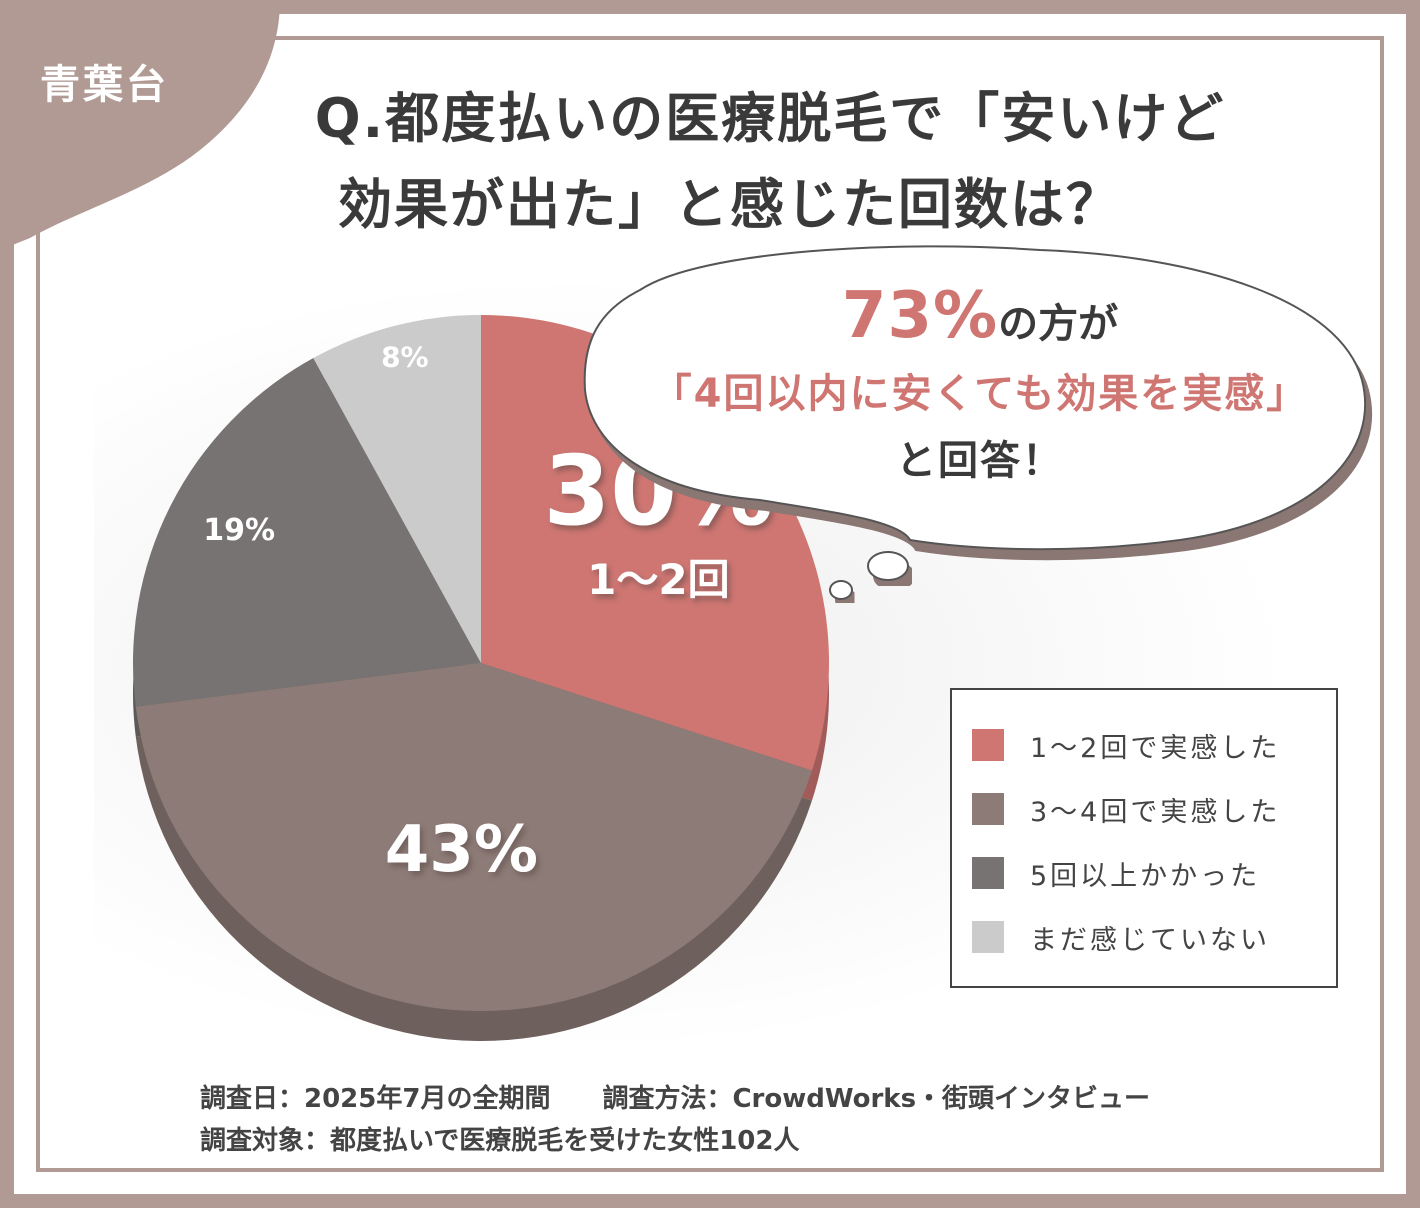 The width and height of the screenshot is (1420, 1208). I want to click on legend-item: 3～4回で実感した, so click(1126, 810).